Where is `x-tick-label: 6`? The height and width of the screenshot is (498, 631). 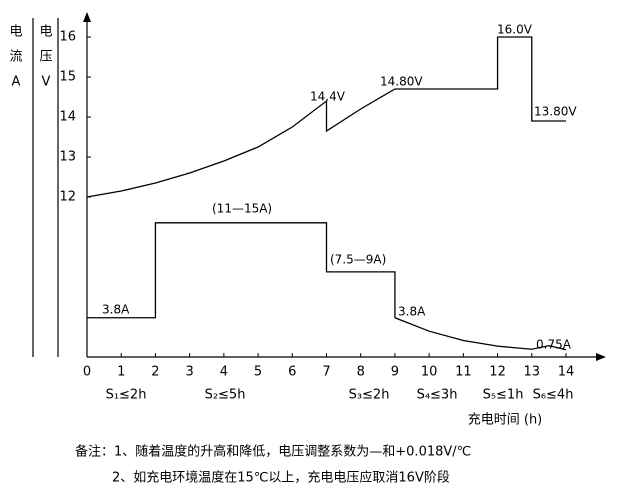 x-tick-label: 6 is located at coordinates (292, 372).